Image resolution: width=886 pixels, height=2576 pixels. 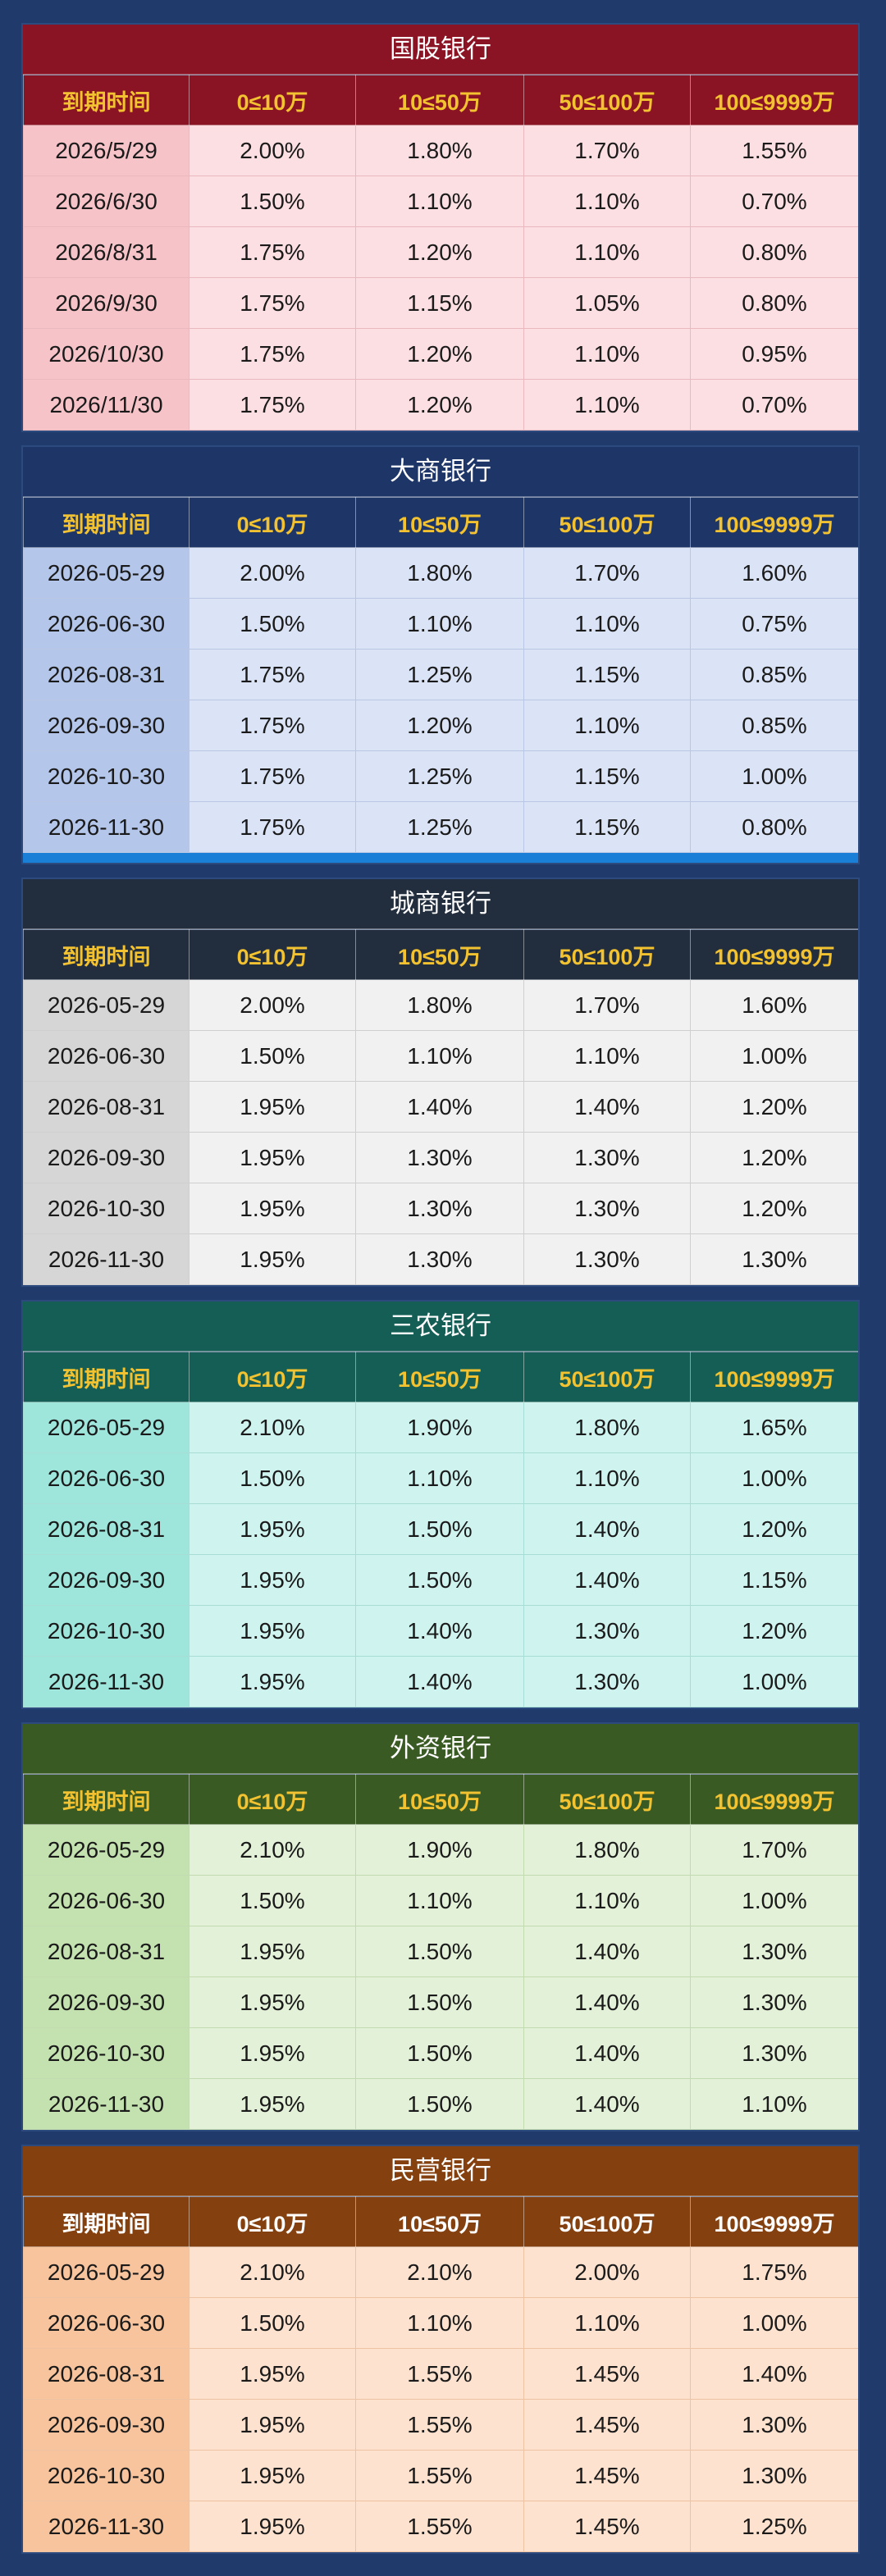 What do you see at coordinates (441, 1107) in the screenshot?
I see `table-row: 2026-08-31 1.95% 1.40% 1.40% 1.20%` at bounding box center [441, 1107].